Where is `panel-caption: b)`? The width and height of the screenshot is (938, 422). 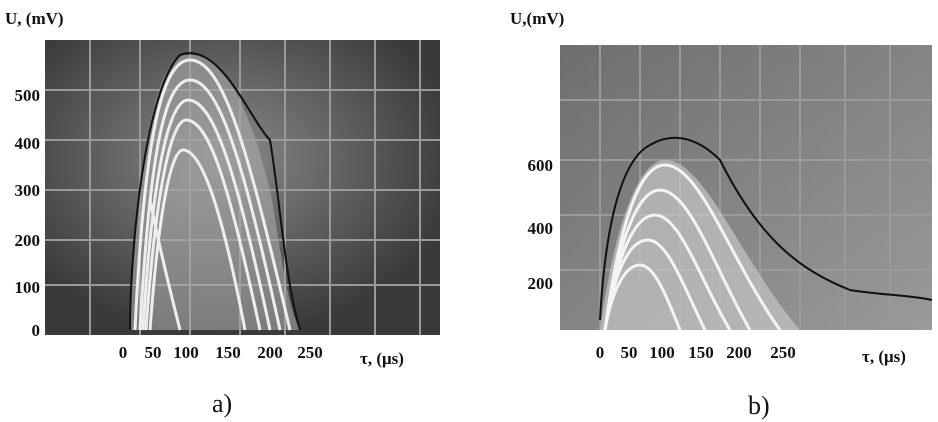 panel-caption: b) is located at coordinates (759, 405).